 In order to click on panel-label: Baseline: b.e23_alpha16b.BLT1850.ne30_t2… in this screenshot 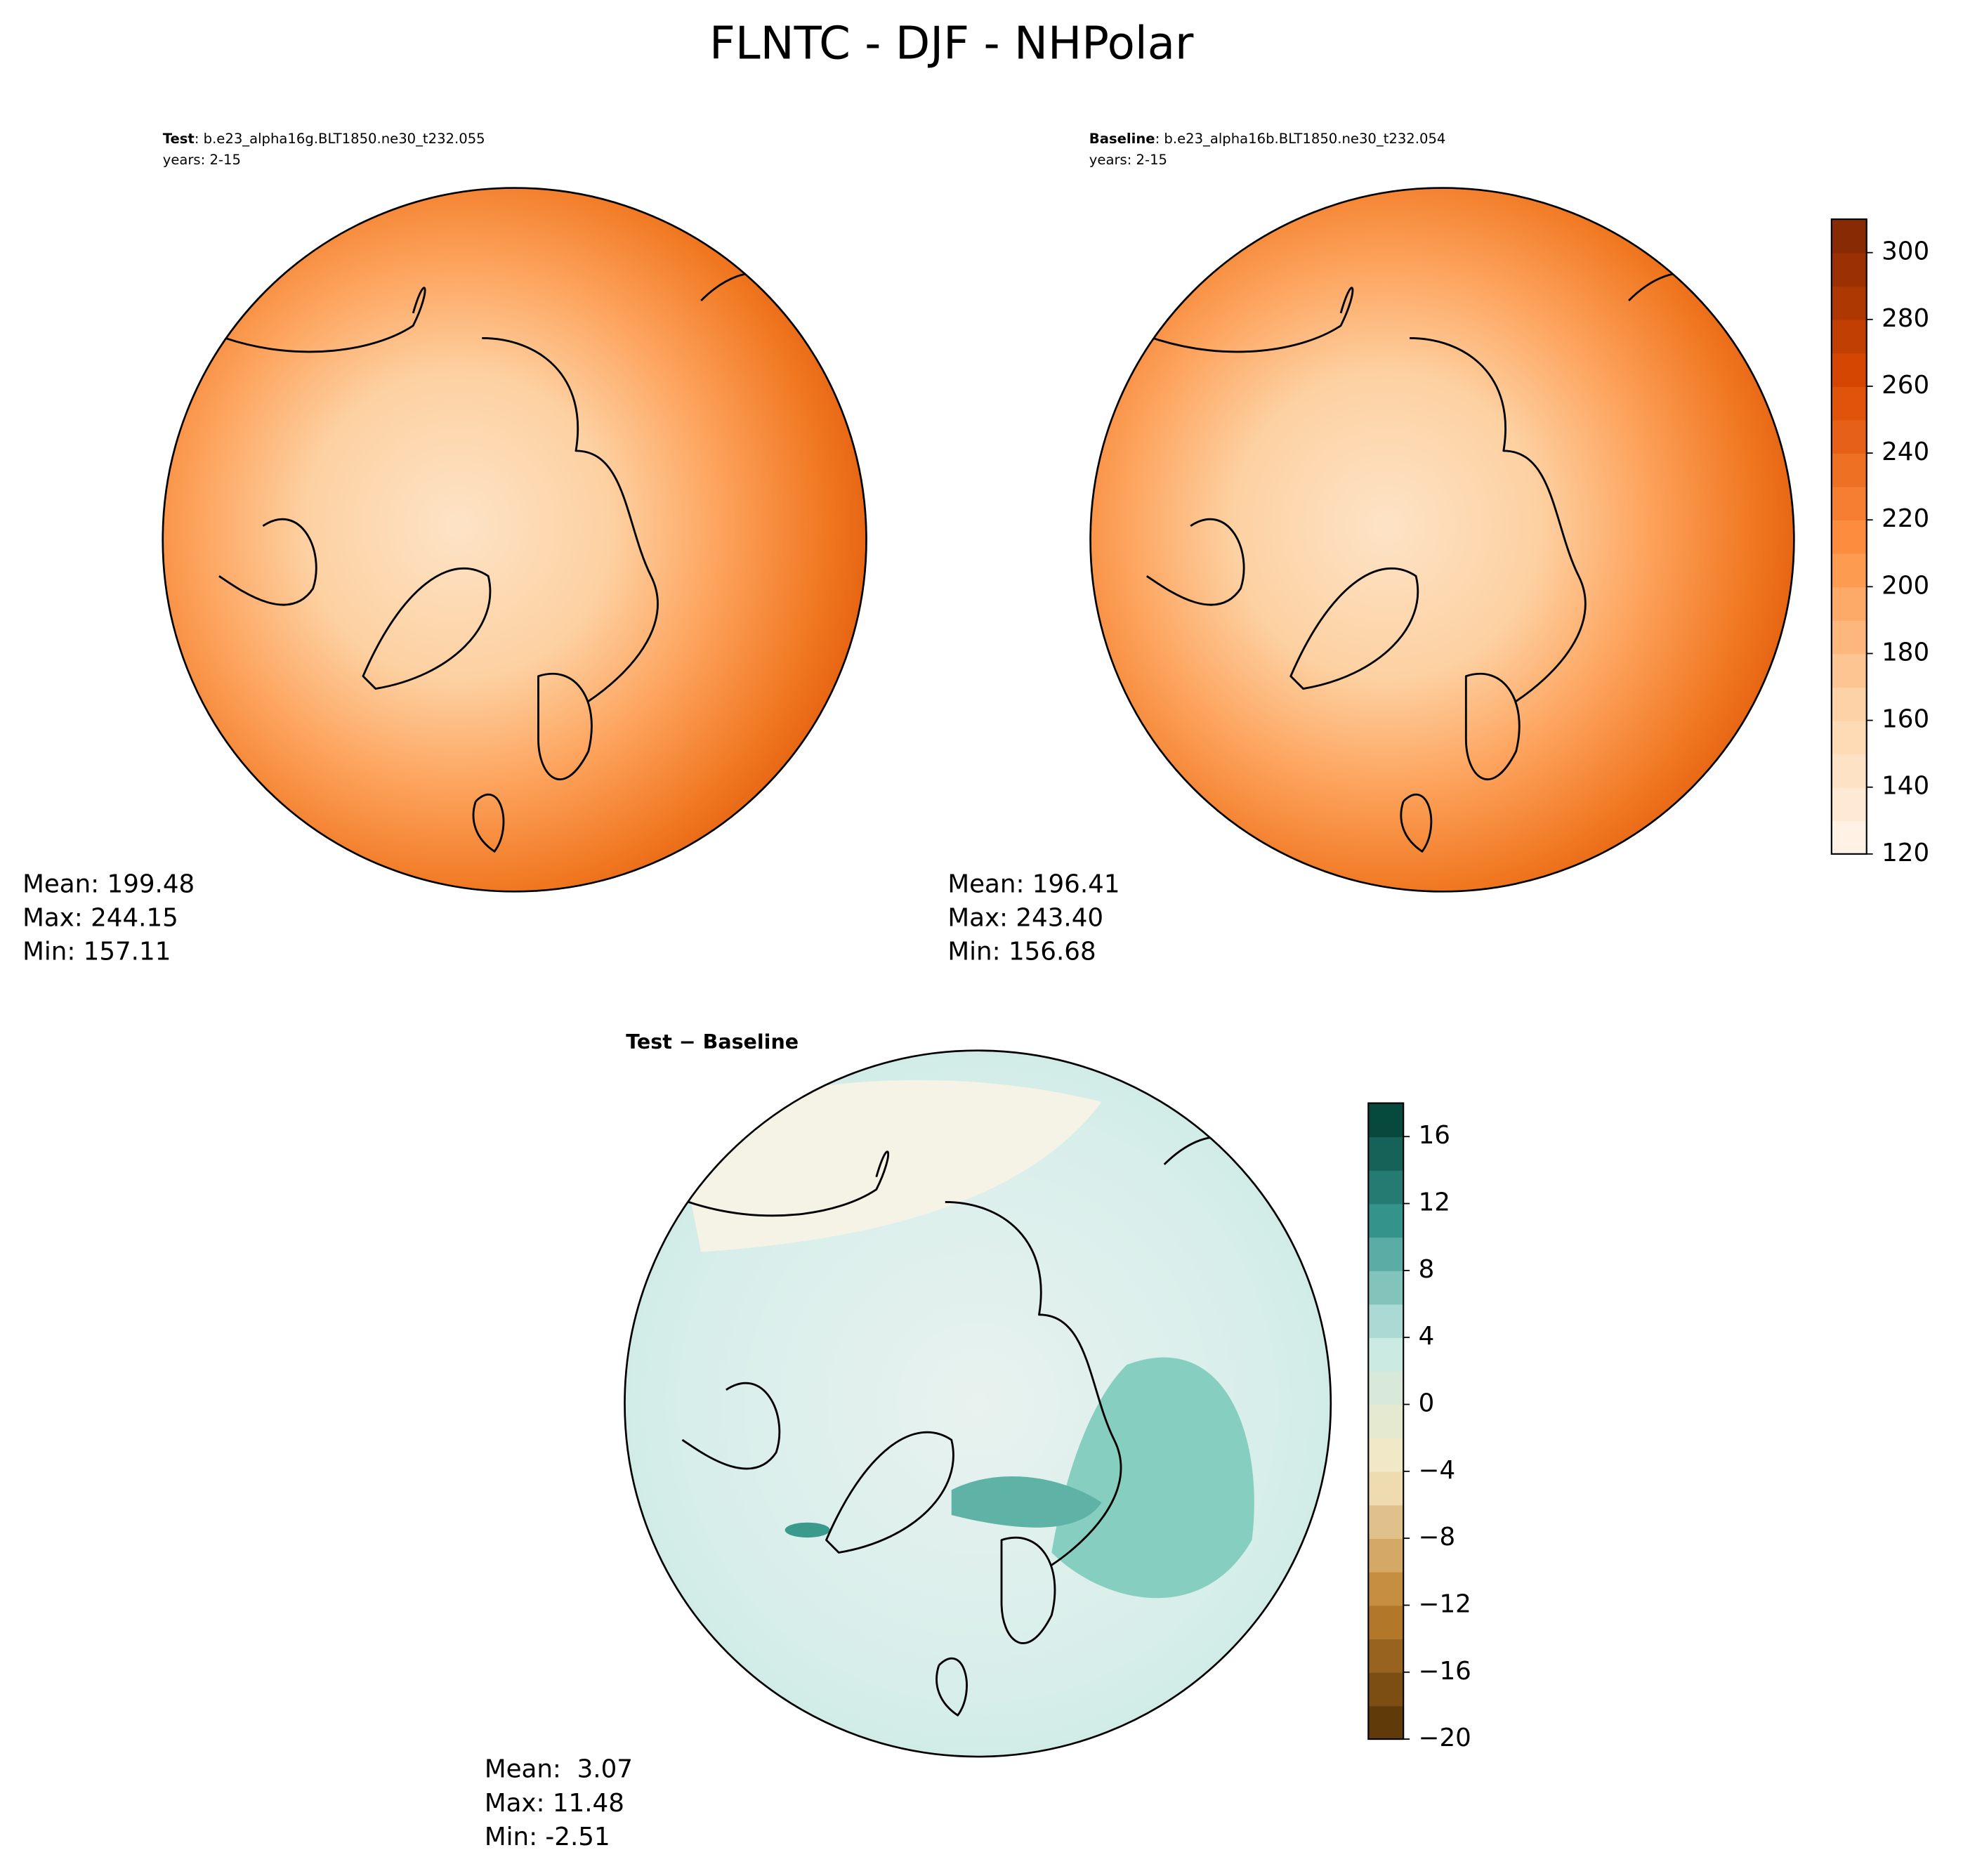, I will do `click(1267, 139)`.